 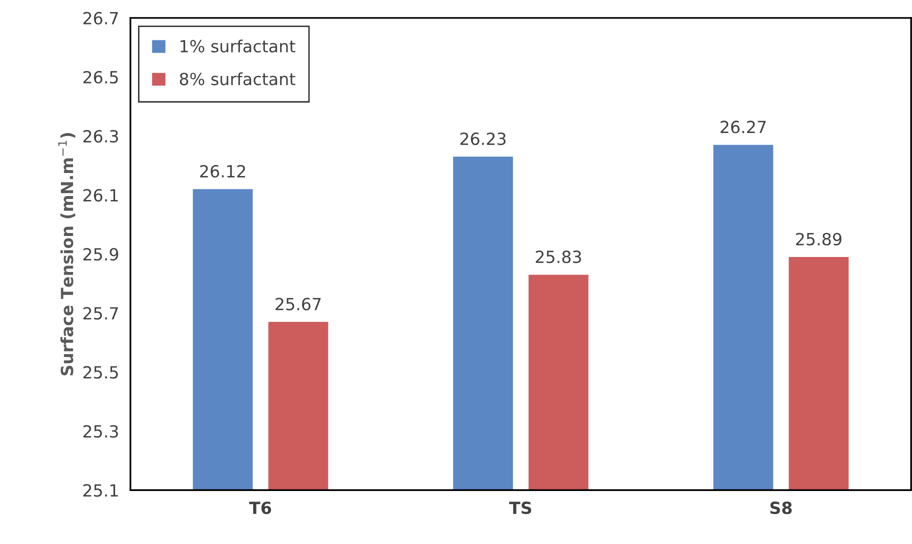 I want to click on x-tick-label: TS, so click(x=520, y=508).